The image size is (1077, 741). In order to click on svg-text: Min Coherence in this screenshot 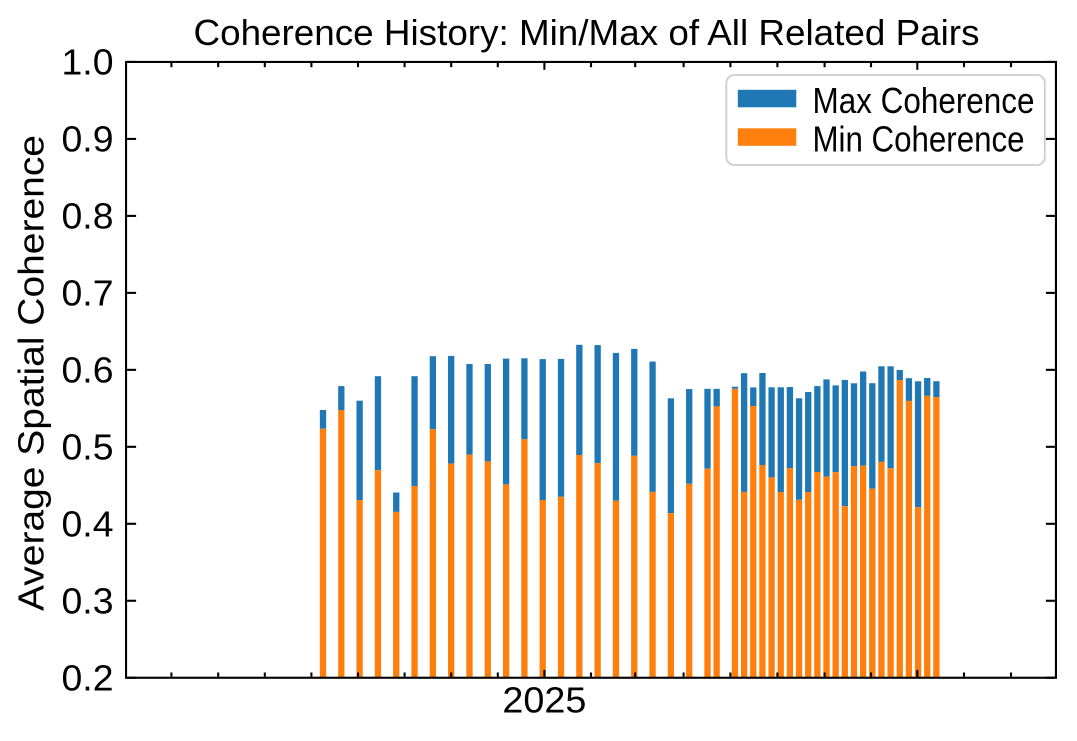, I will do `click(919, 138)`.